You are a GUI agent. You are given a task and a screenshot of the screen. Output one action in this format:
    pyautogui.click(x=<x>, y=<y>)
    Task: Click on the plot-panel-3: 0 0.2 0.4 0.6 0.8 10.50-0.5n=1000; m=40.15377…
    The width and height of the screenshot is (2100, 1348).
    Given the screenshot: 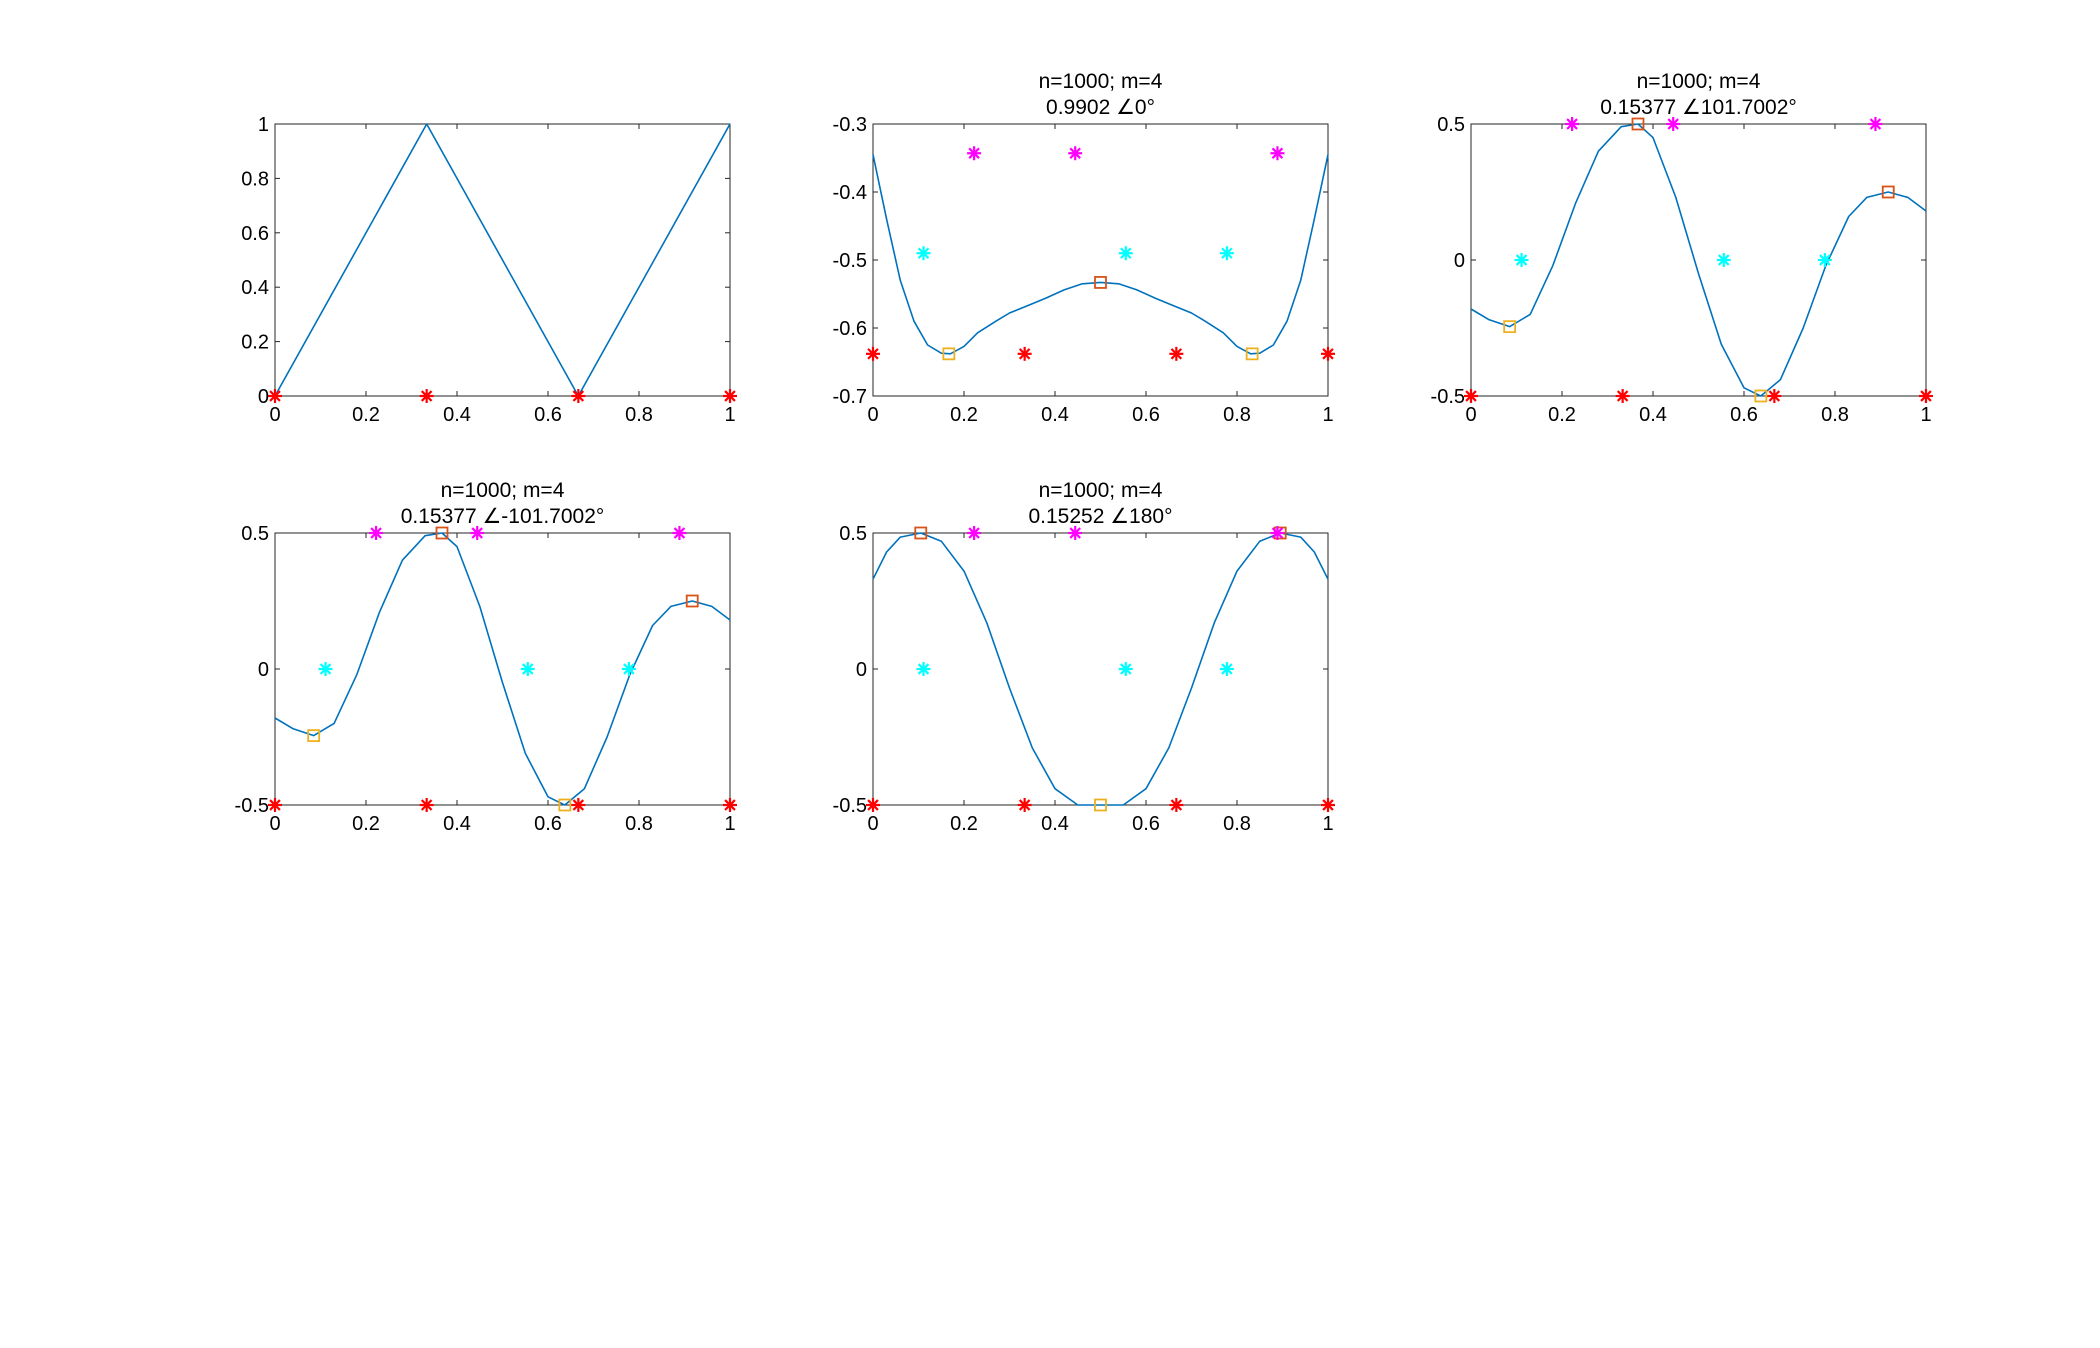 What is the action you would take?
    pyautogui.click(x=1682, y=248)
    